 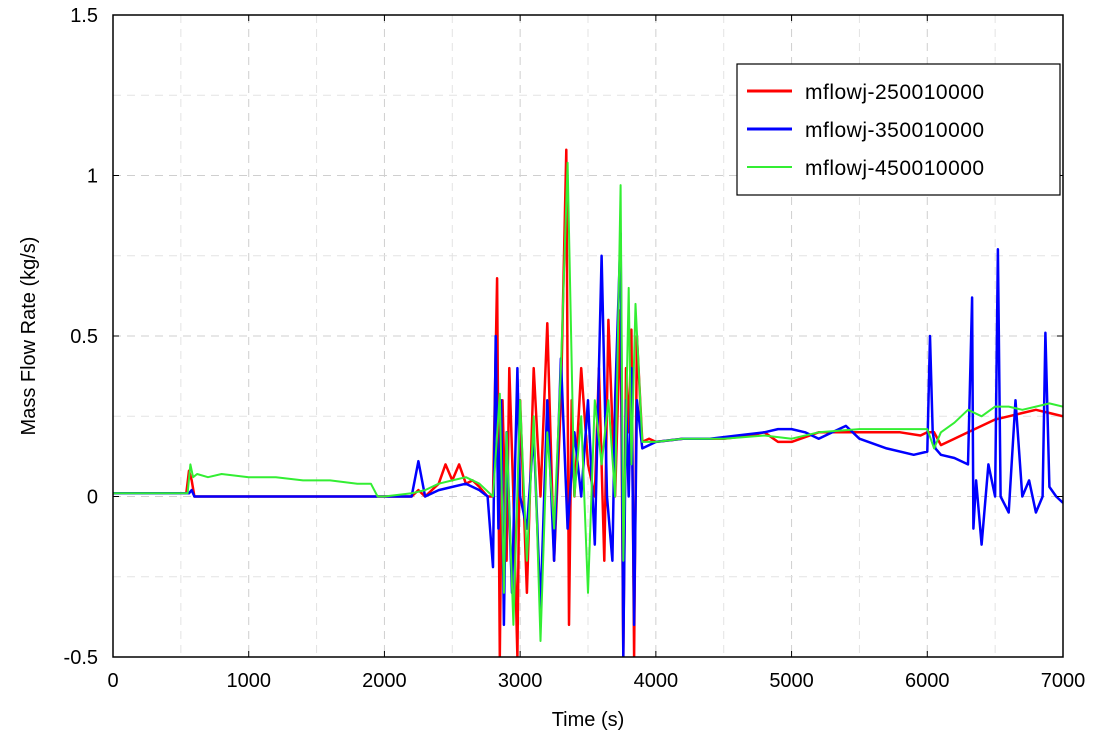 What do you see at coordinates (92, 498) in the screenshot?
I see `y-tick-label: 0` at bounding box center [92, 498].